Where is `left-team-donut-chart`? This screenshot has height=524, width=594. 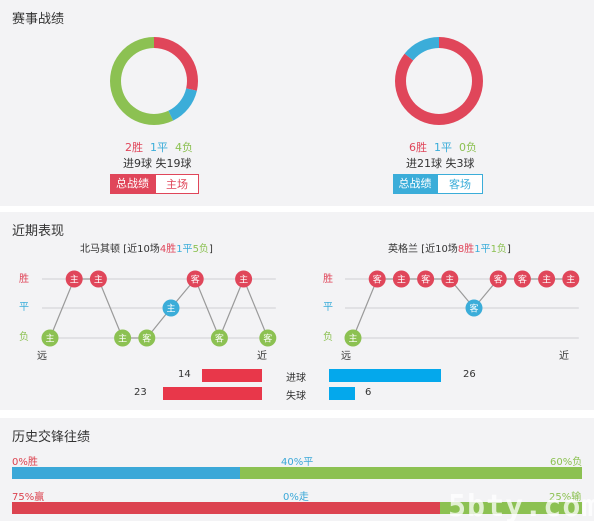
left-team-donut-chart is located at coordinates (154, 81).